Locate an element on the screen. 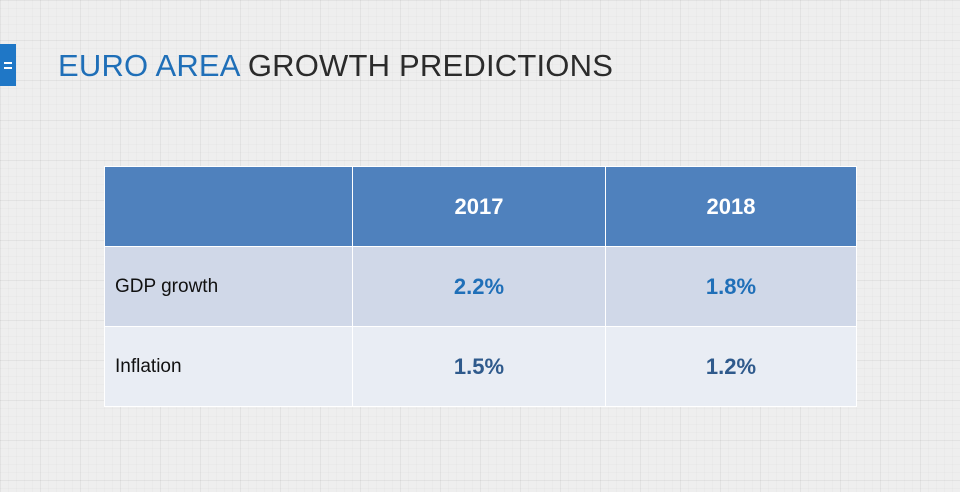 This screenshot has height=492, width=960. header-cell-2017: 2017 is located at coordinates (479, 206).